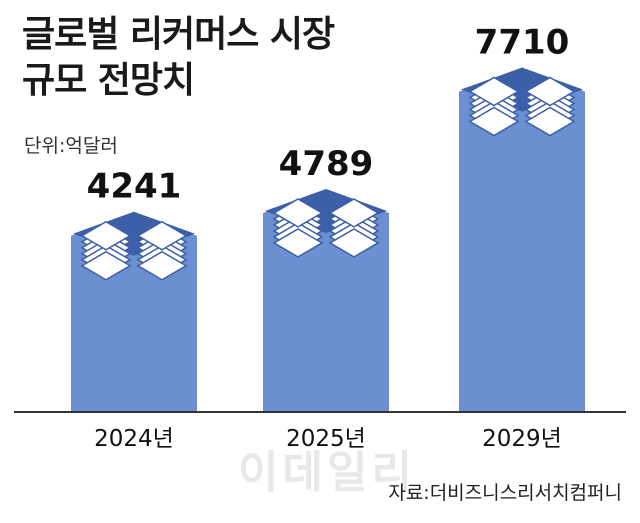 Image resolution: width=640 pixels, height=523 pixels. I want to click on bar-1-right-sheet-top, so click(354, 213).